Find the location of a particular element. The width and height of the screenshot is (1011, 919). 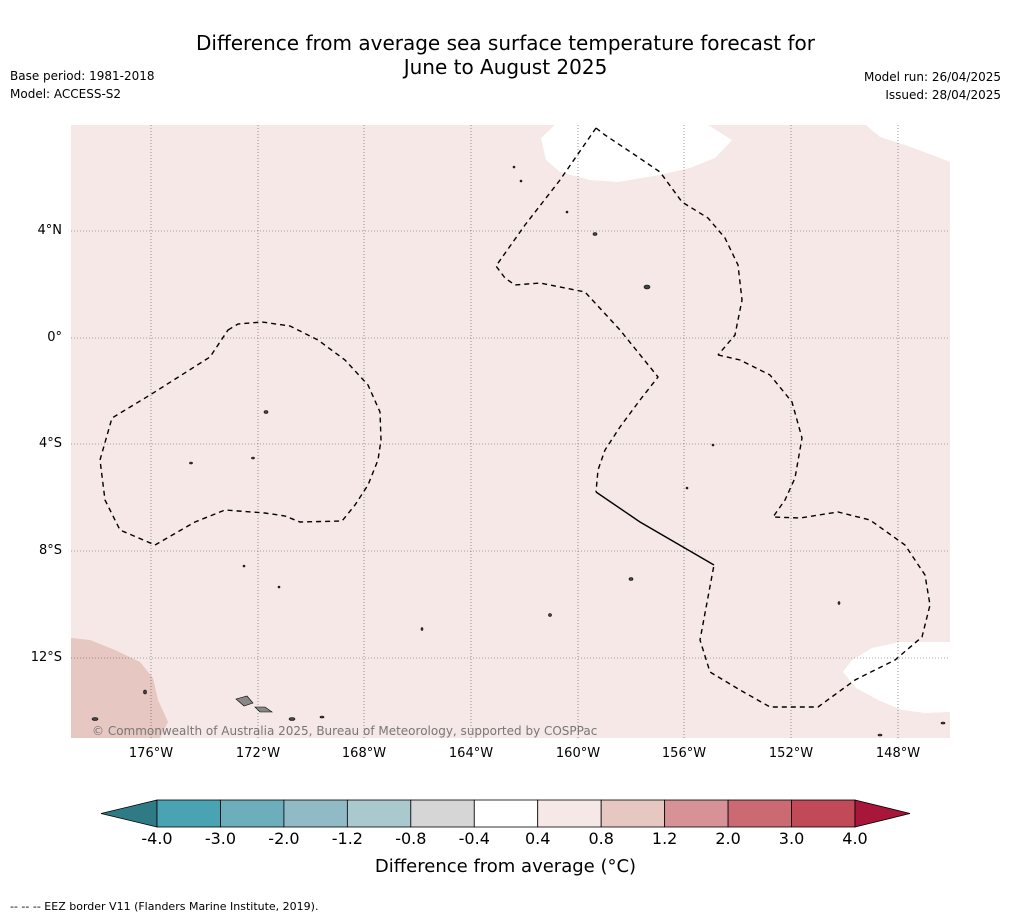

lon-label-176w: 176°W is located at coordinates (151, 753).